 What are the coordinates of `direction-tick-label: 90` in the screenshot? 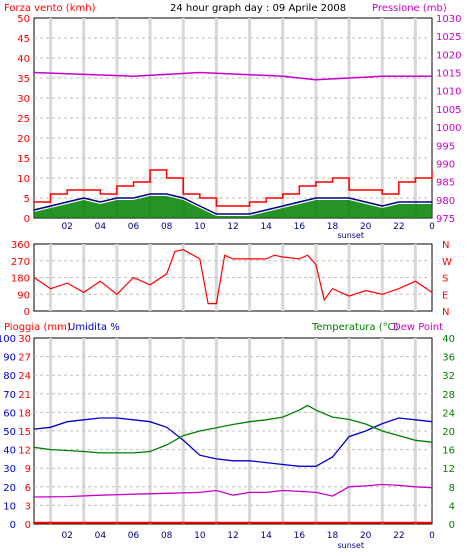 It's located at (23, 295).